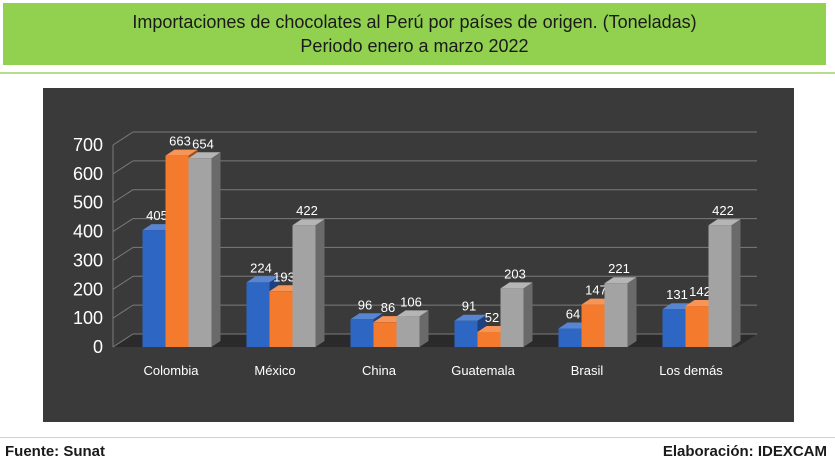  I want to click on data-label: 203, so click(515, 273).